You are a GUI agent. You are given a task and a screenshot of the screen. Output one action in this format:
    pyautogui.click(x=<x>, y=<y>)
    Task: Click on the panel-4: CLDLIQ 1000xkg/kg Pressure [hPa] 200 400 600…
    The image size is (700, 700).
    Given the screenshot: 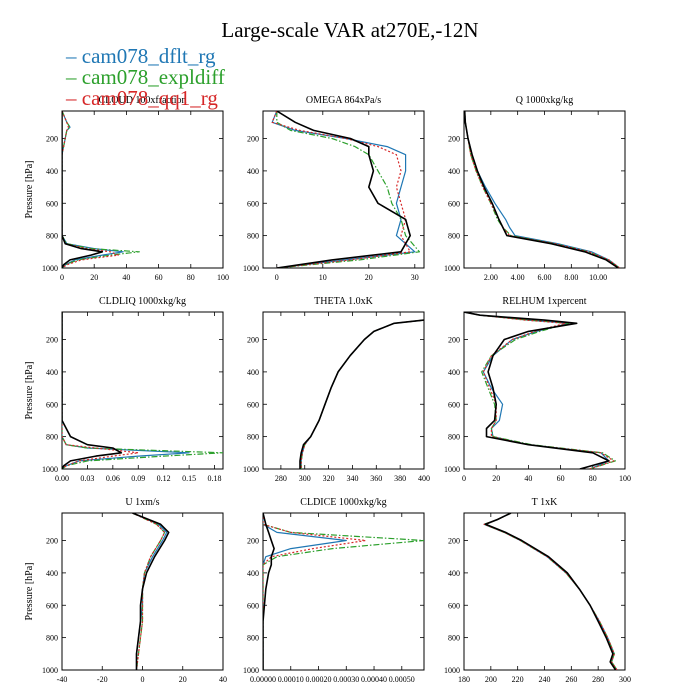 What is the action you would take?
    pyautogui.click(x=124, y=389)
    